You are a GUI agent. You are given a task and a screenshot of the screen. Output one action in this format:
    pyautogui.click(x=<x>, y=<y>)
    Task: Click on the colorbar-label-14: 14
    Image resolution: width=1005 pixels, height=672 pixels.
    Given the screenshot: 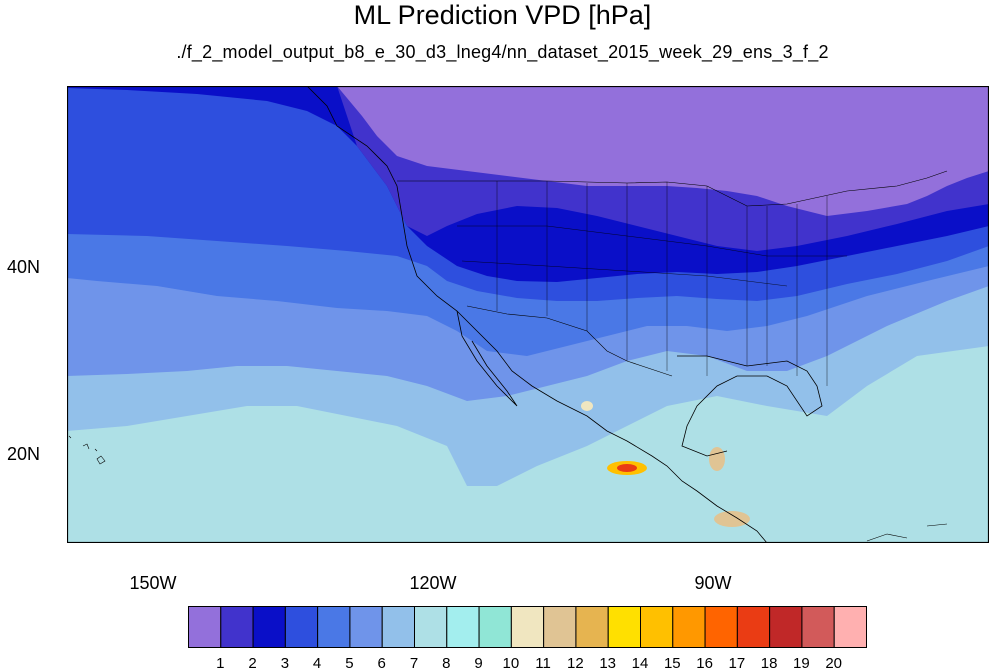 What is the action you would take?
    pyautogui.click(x=640, y=663)
    